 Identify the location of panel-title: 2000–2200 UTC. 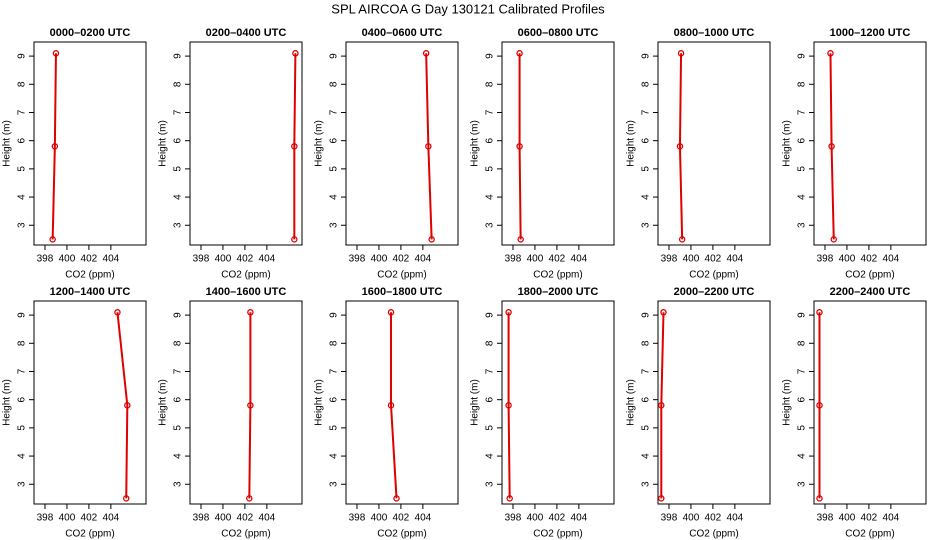
(714, 292).